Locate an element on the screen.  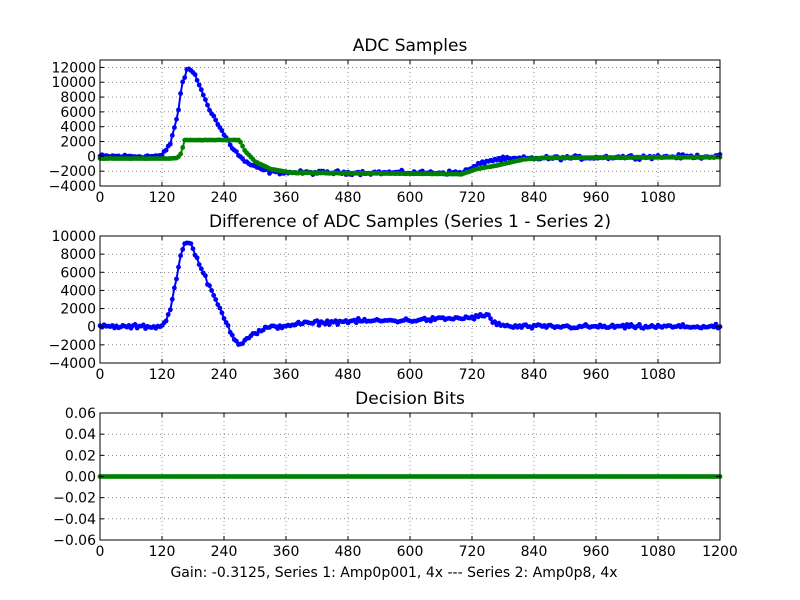
y-tick-label: 0 is located at coordinates (91, 157).